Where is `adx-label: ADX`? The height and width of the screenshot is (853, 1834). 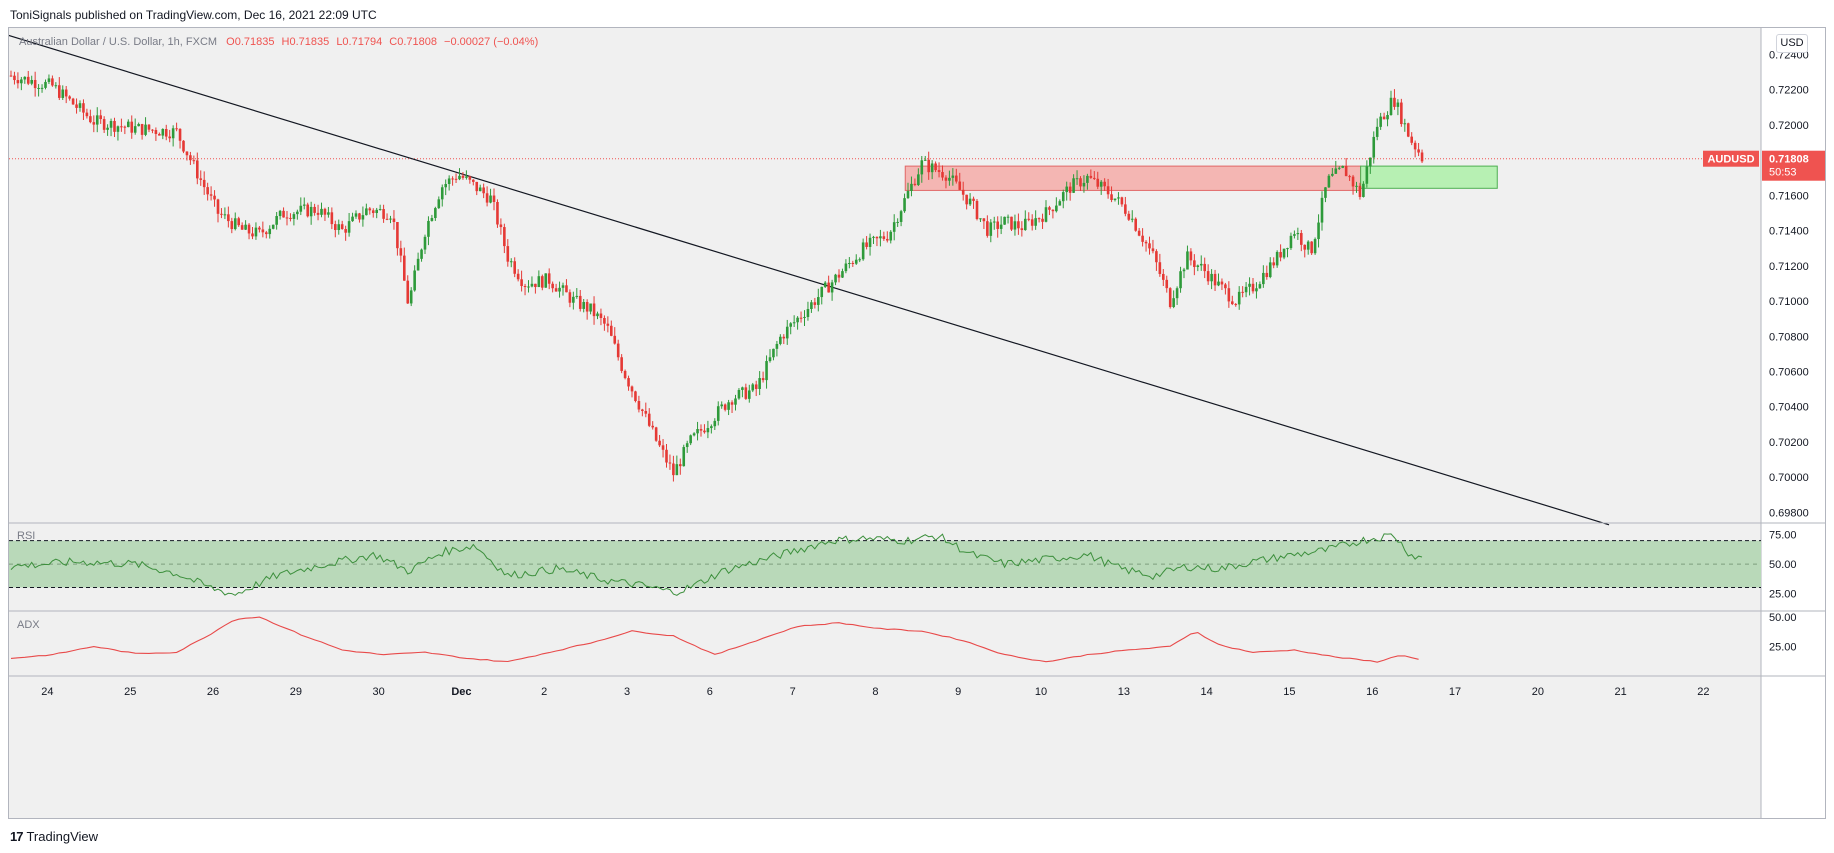 adx-label: ADX is located at coordinates (28, 625).